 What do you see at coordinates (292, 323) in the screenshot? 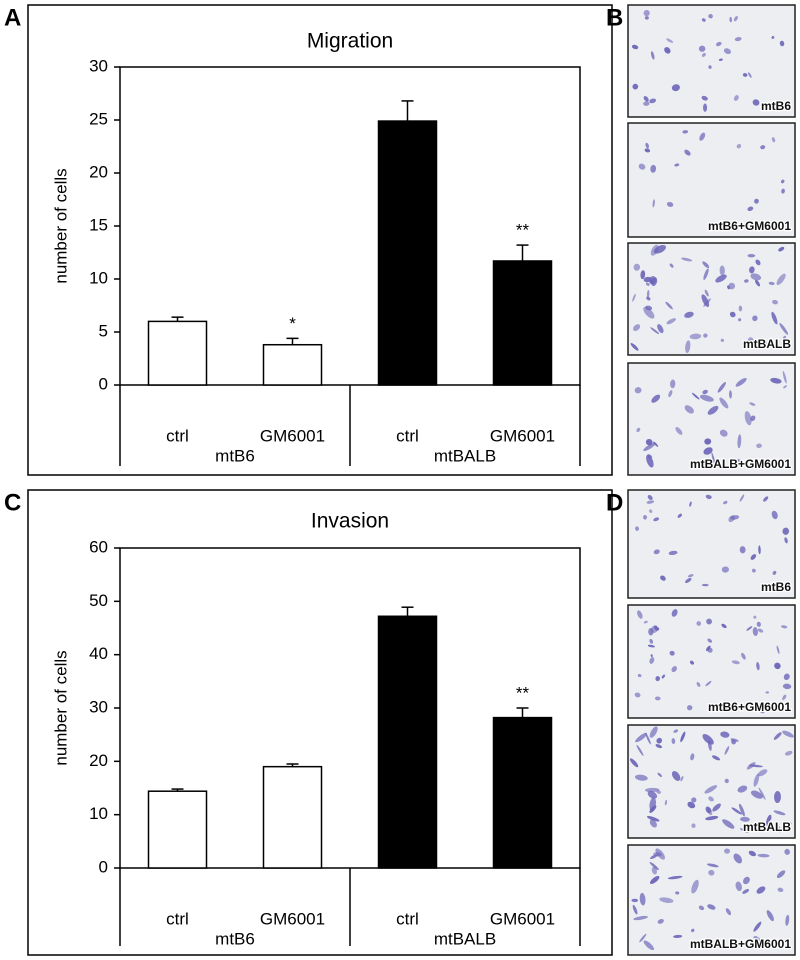
I see `significance-label: *` at bounding box center [292, 323].